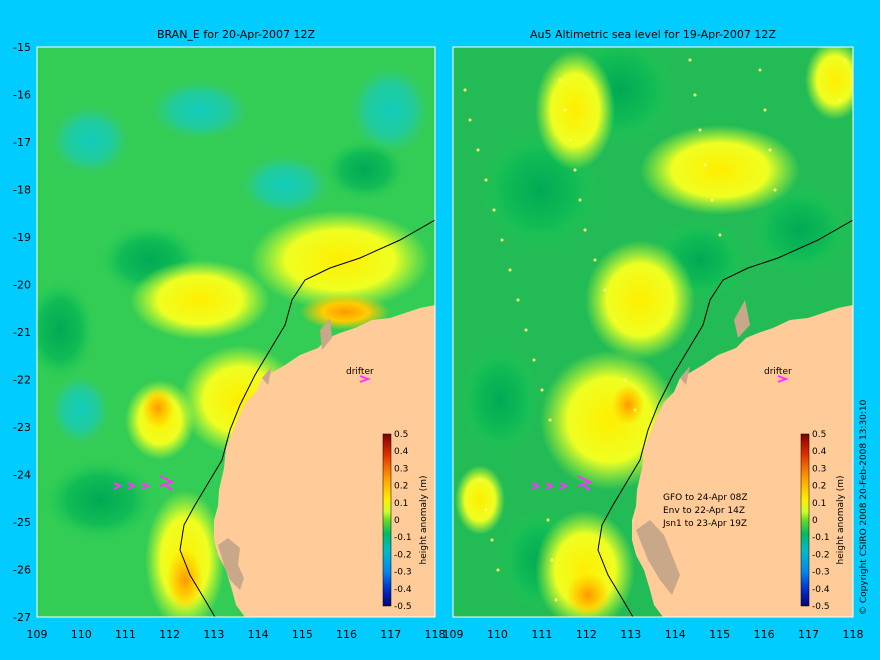 The width and height of the screenshot is (880, 660). I want to click on y-tick-label: -23, so click(22, 427).